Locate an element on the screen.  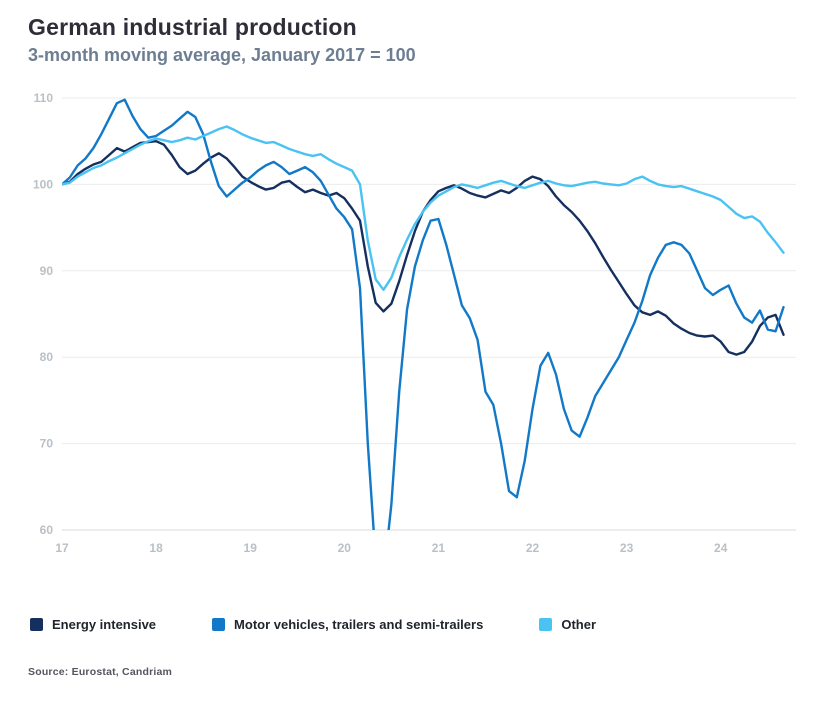
legend-label-other: Other is located at coordinates (578, 624).